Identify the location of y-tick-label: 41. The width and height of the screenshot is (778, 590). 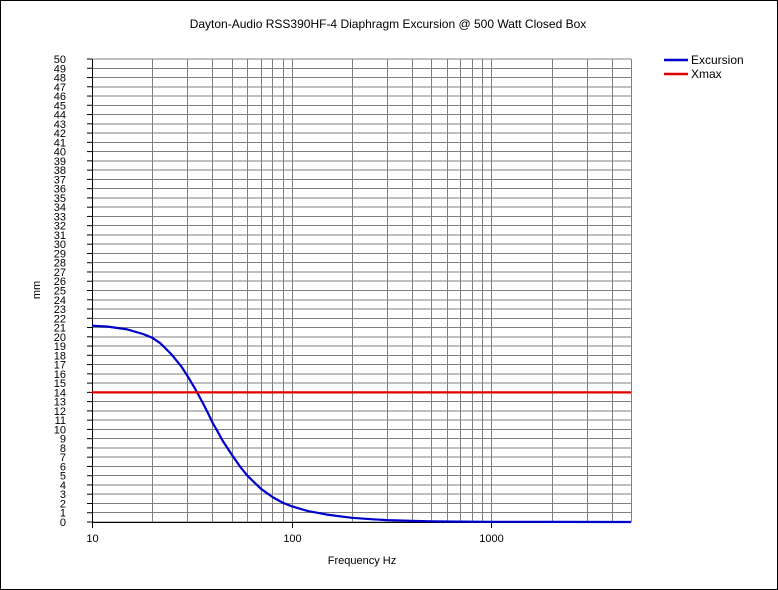
(60, 143).